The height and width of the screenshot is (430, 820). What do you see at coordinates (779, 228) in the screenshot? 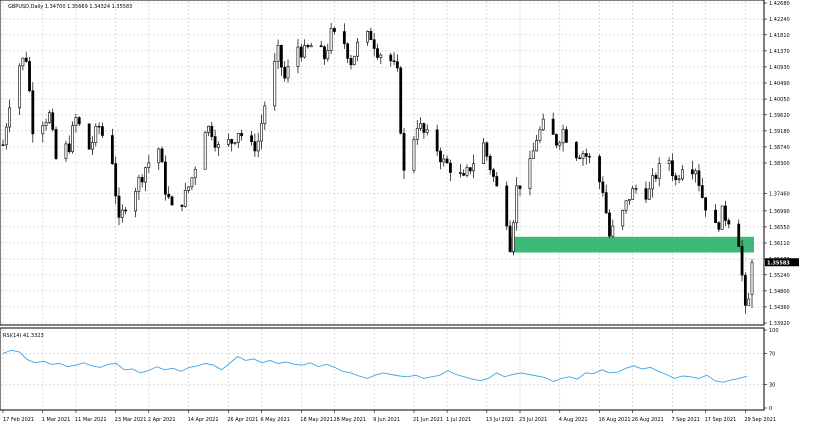
I see `price-tick-label: 1.36550` at bounding box center [779, 228].